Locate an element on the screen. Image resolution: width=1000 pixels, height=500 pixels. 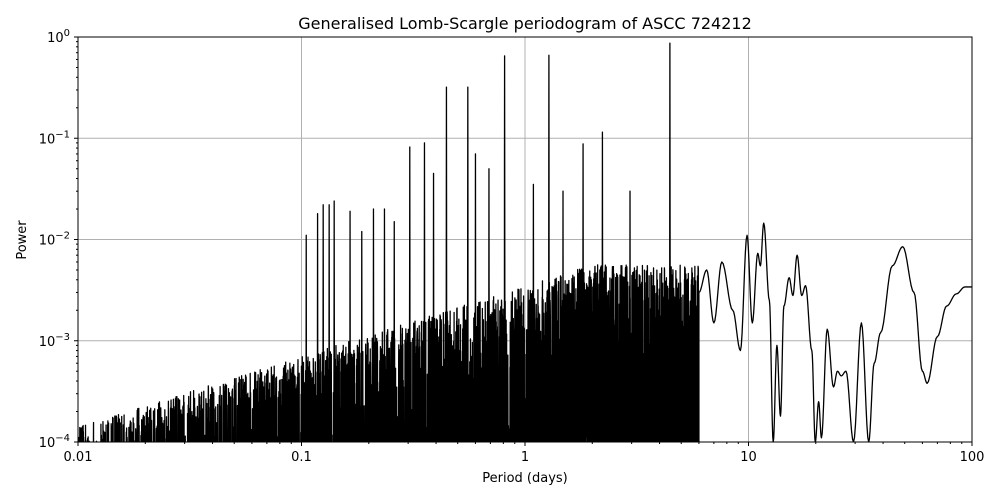
x-axis-label: Period (days) is located at coordinates (525, 478).